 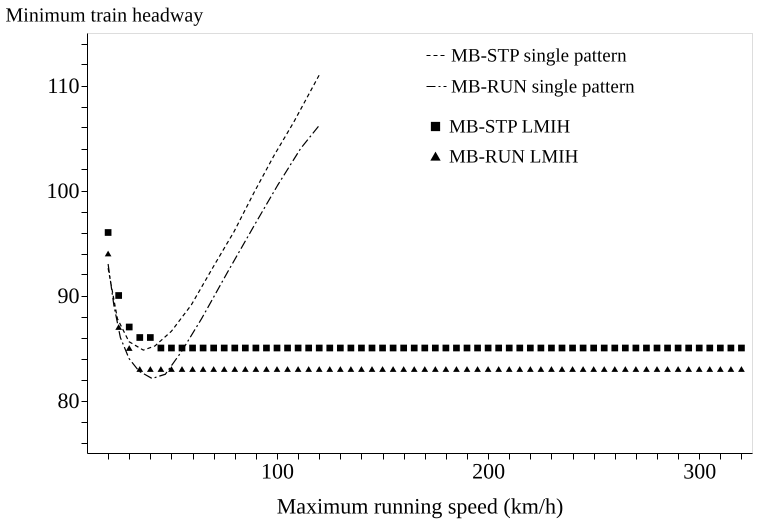 What do you see at coordinates (63, 85) in the screenshot?
I see `y-tick-label: 110` at bounding box center [63, 85].